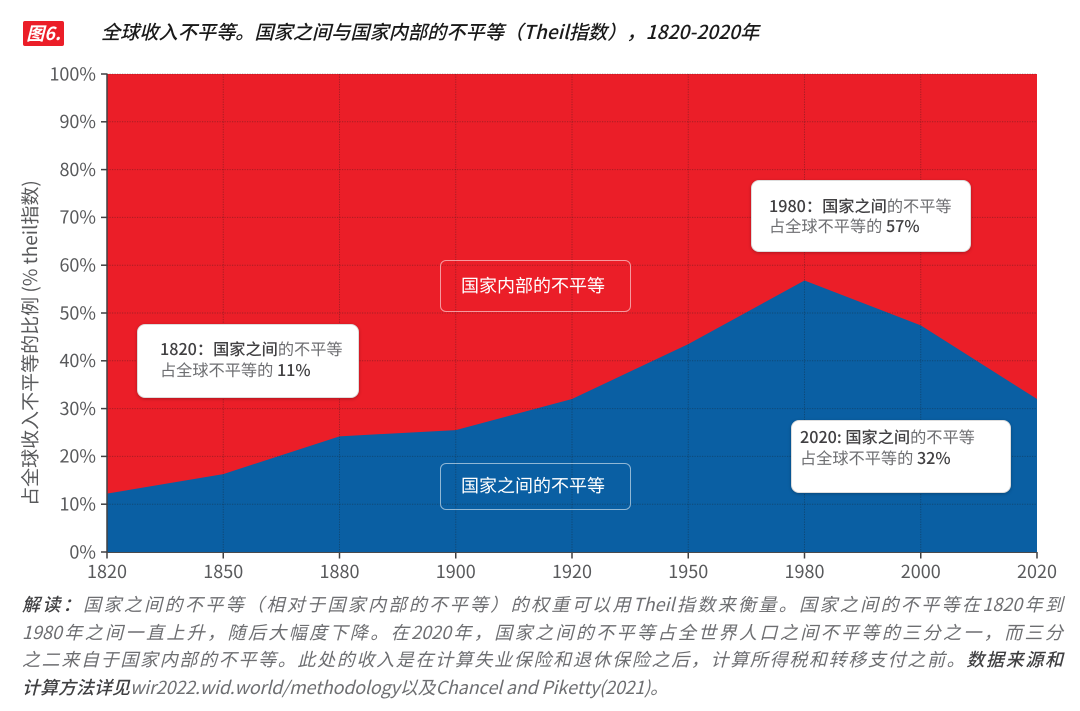  Describe the element at coordinates (29, 343) in the screenshot. I see `svg-text: 占全球收入不平等的比例 (% theil指数)` at that location.